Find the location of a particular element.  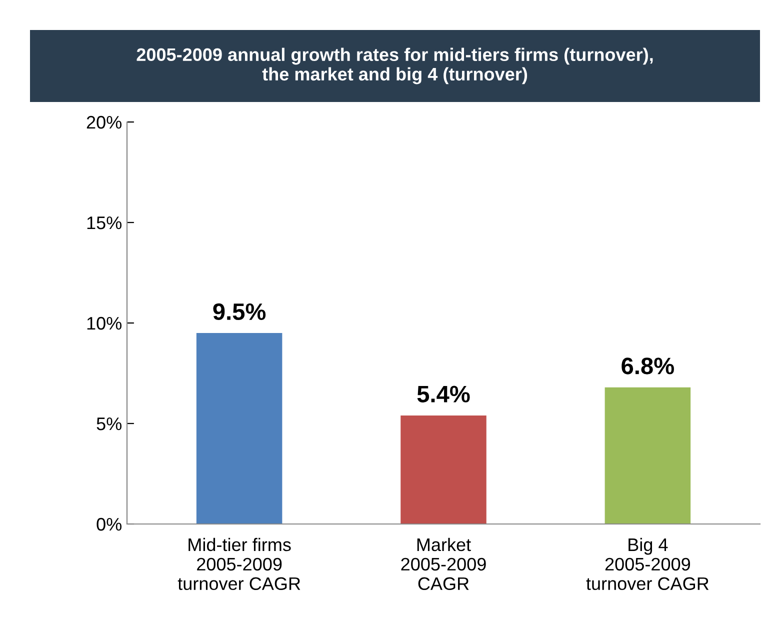

y-tick-label: 20% is located at coordinates (104, 122).